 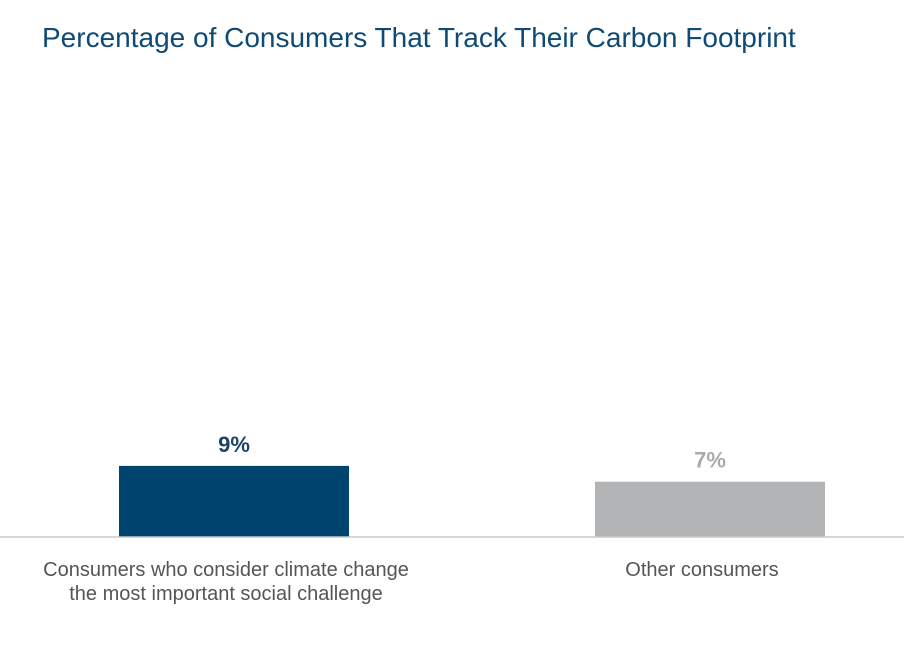 What do you see at coordinates (226, 594) in the screenshot?
I see `category-label-1-line-2: the most important social challenge` at bounding box center [226, 594].